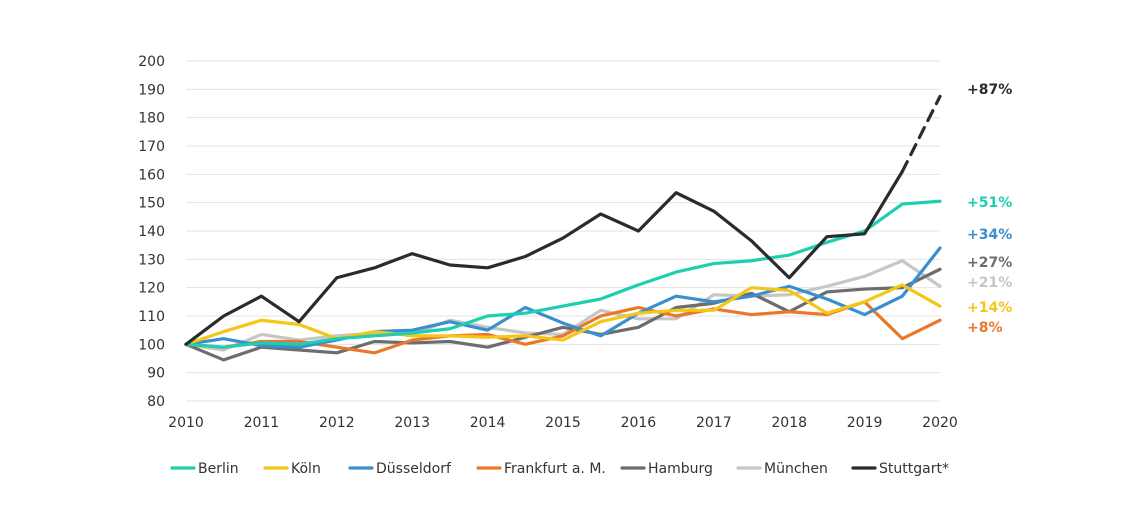  I want to click on y-axis-ticks: 80 90 100 110 120 130 140 150 160 170 180 190 200, so click(151, 232).